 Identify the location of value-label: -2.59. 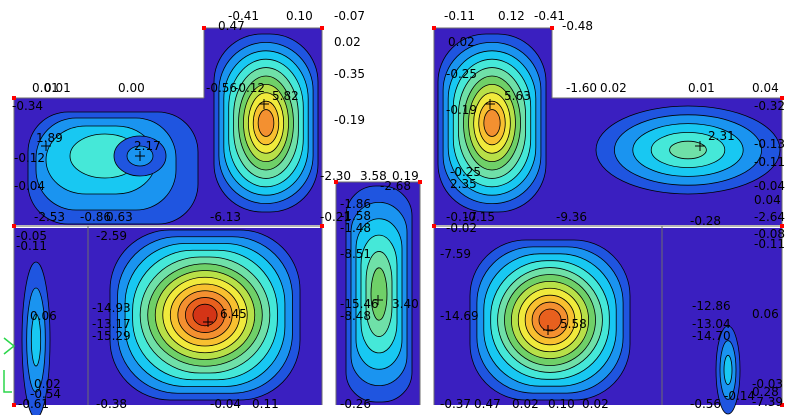
(112, 236).